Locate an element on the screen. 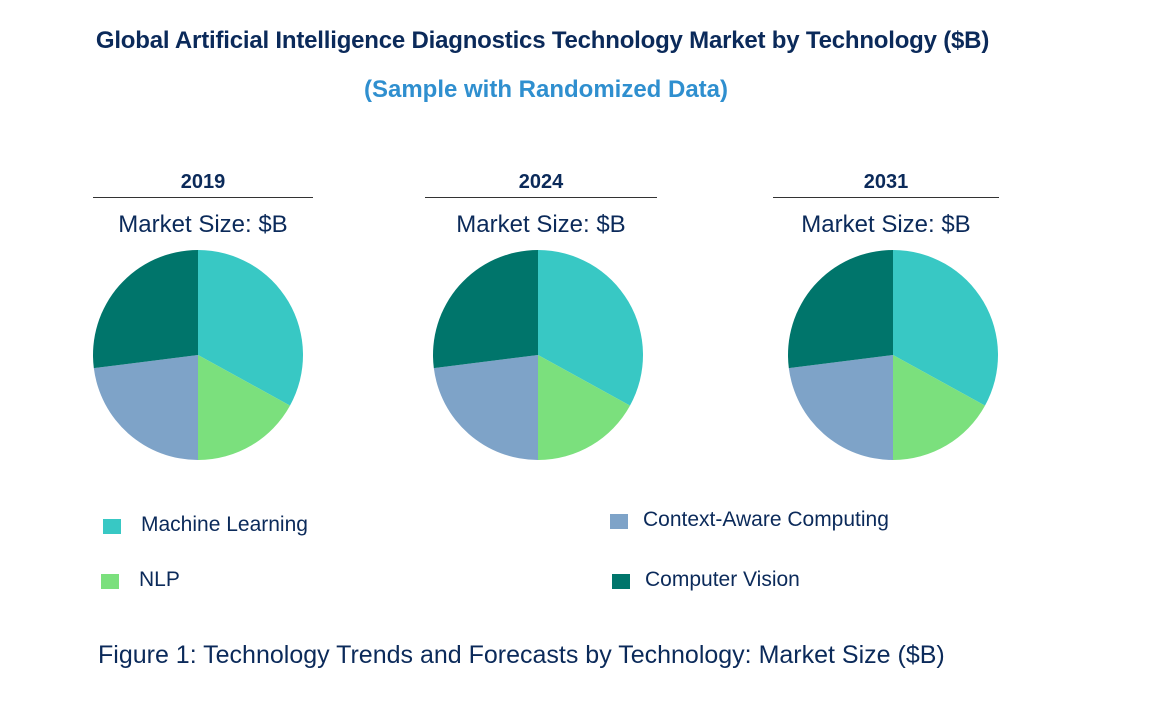  panel-year: 2019 is located at coordinates (203, 182).